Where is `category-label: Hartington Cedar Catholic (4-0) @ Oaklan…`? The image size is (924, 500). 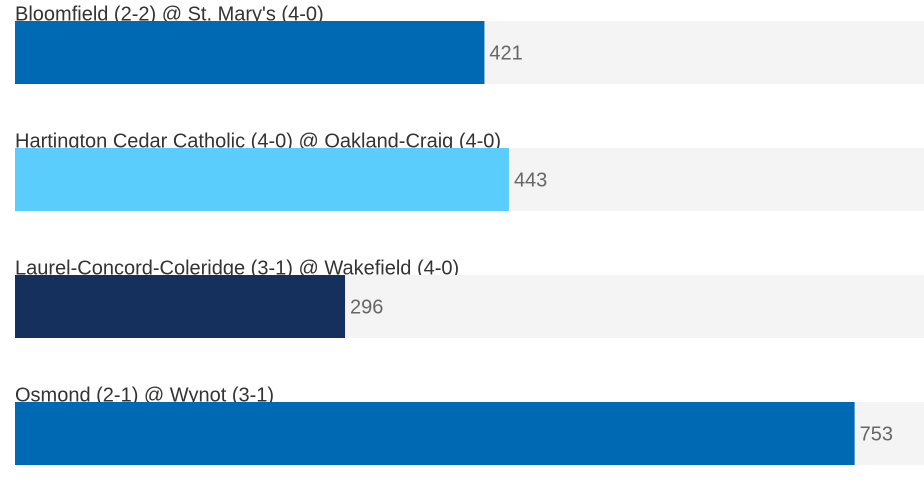 category-label: Hartington Cedar Catholic (4-0) @ Oaklan… is located at coordinates (258, 141).